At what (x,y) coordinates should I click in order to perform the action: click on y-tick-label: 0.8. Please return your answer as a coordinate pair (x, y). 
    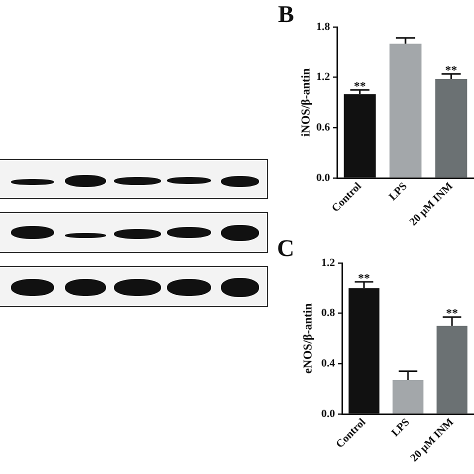
    Looking at the image, I should click on (328, 313).